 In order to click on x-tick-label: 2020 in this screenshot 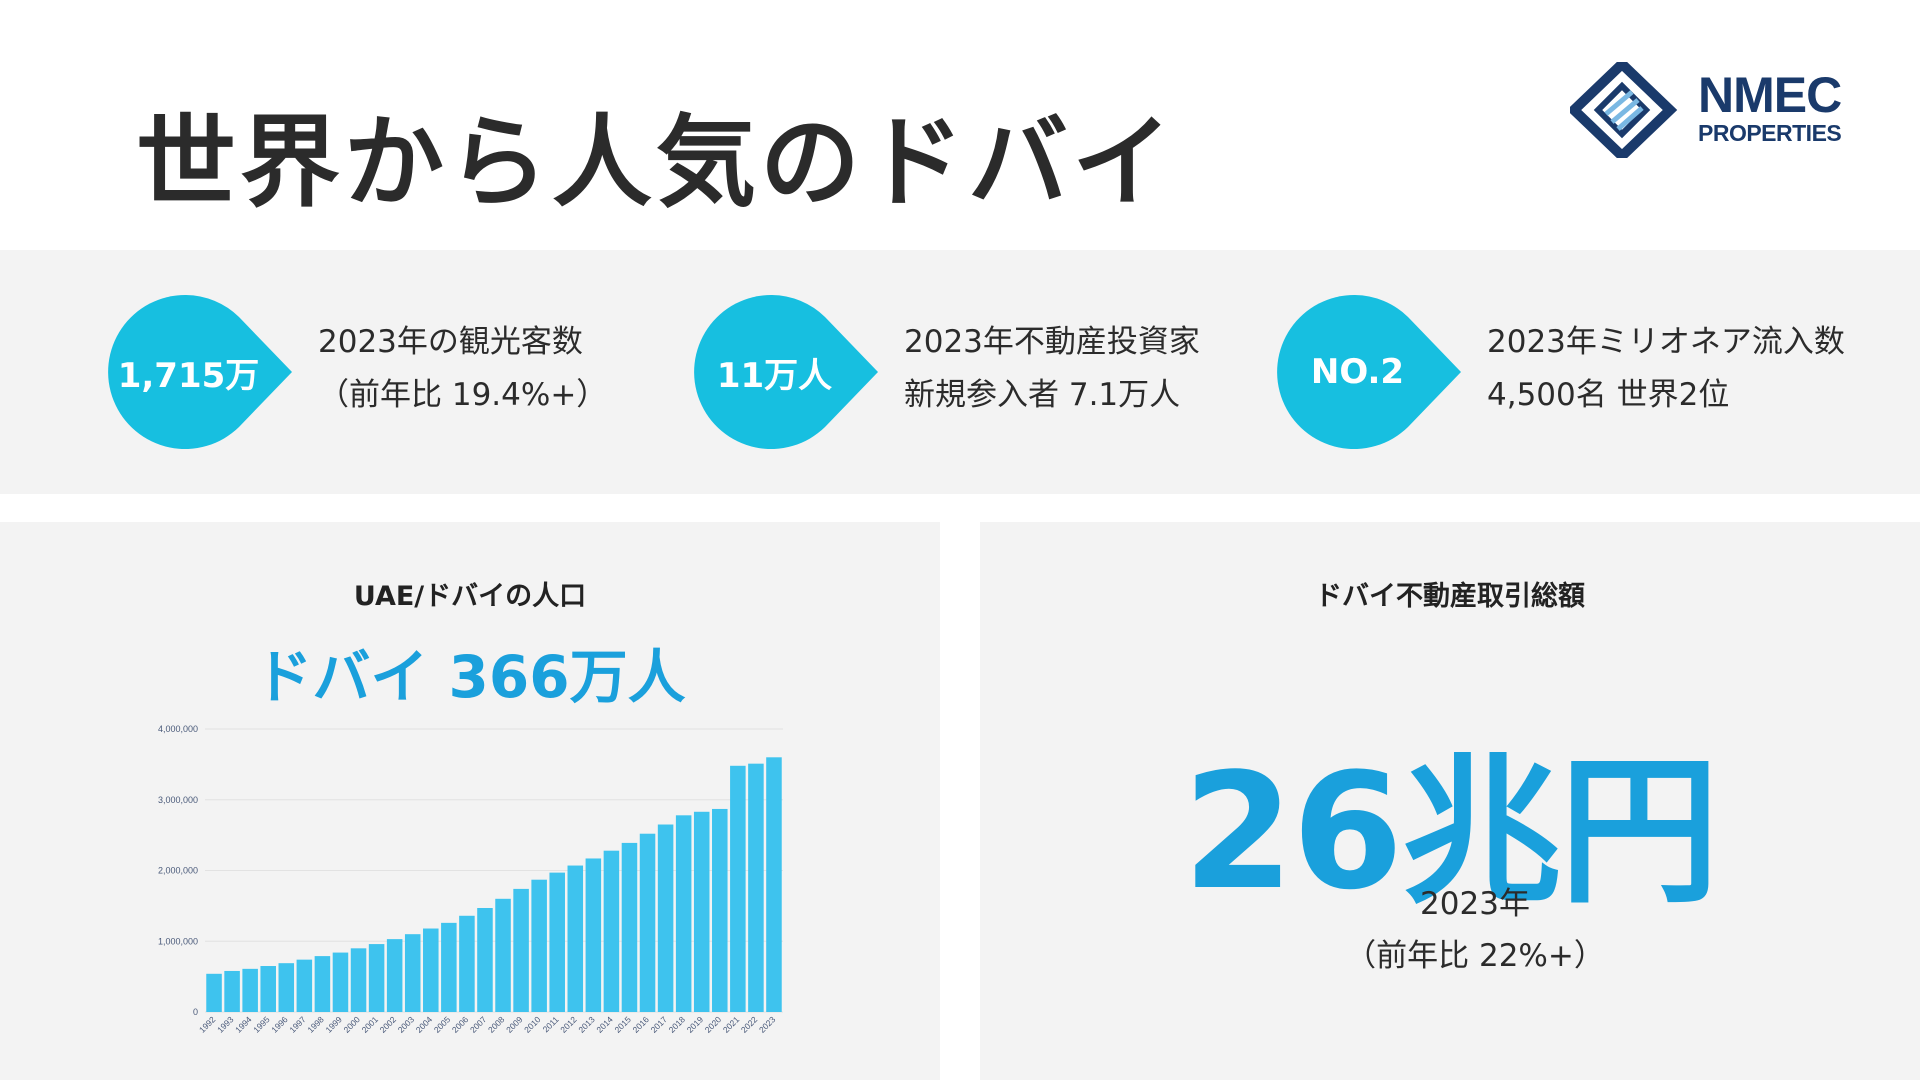, I will do `click(713, 1024)`.